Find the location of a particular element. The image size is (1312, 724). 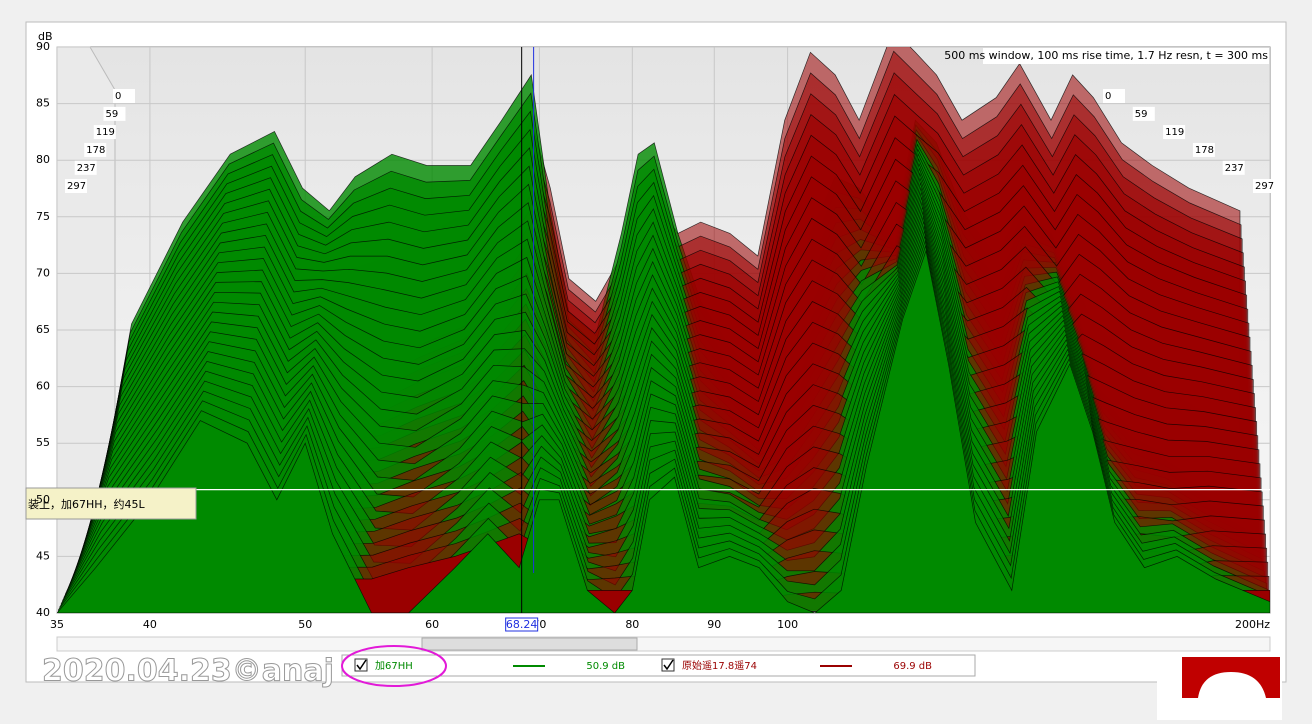

scroll-thumb is located at coordinates (529, 644).